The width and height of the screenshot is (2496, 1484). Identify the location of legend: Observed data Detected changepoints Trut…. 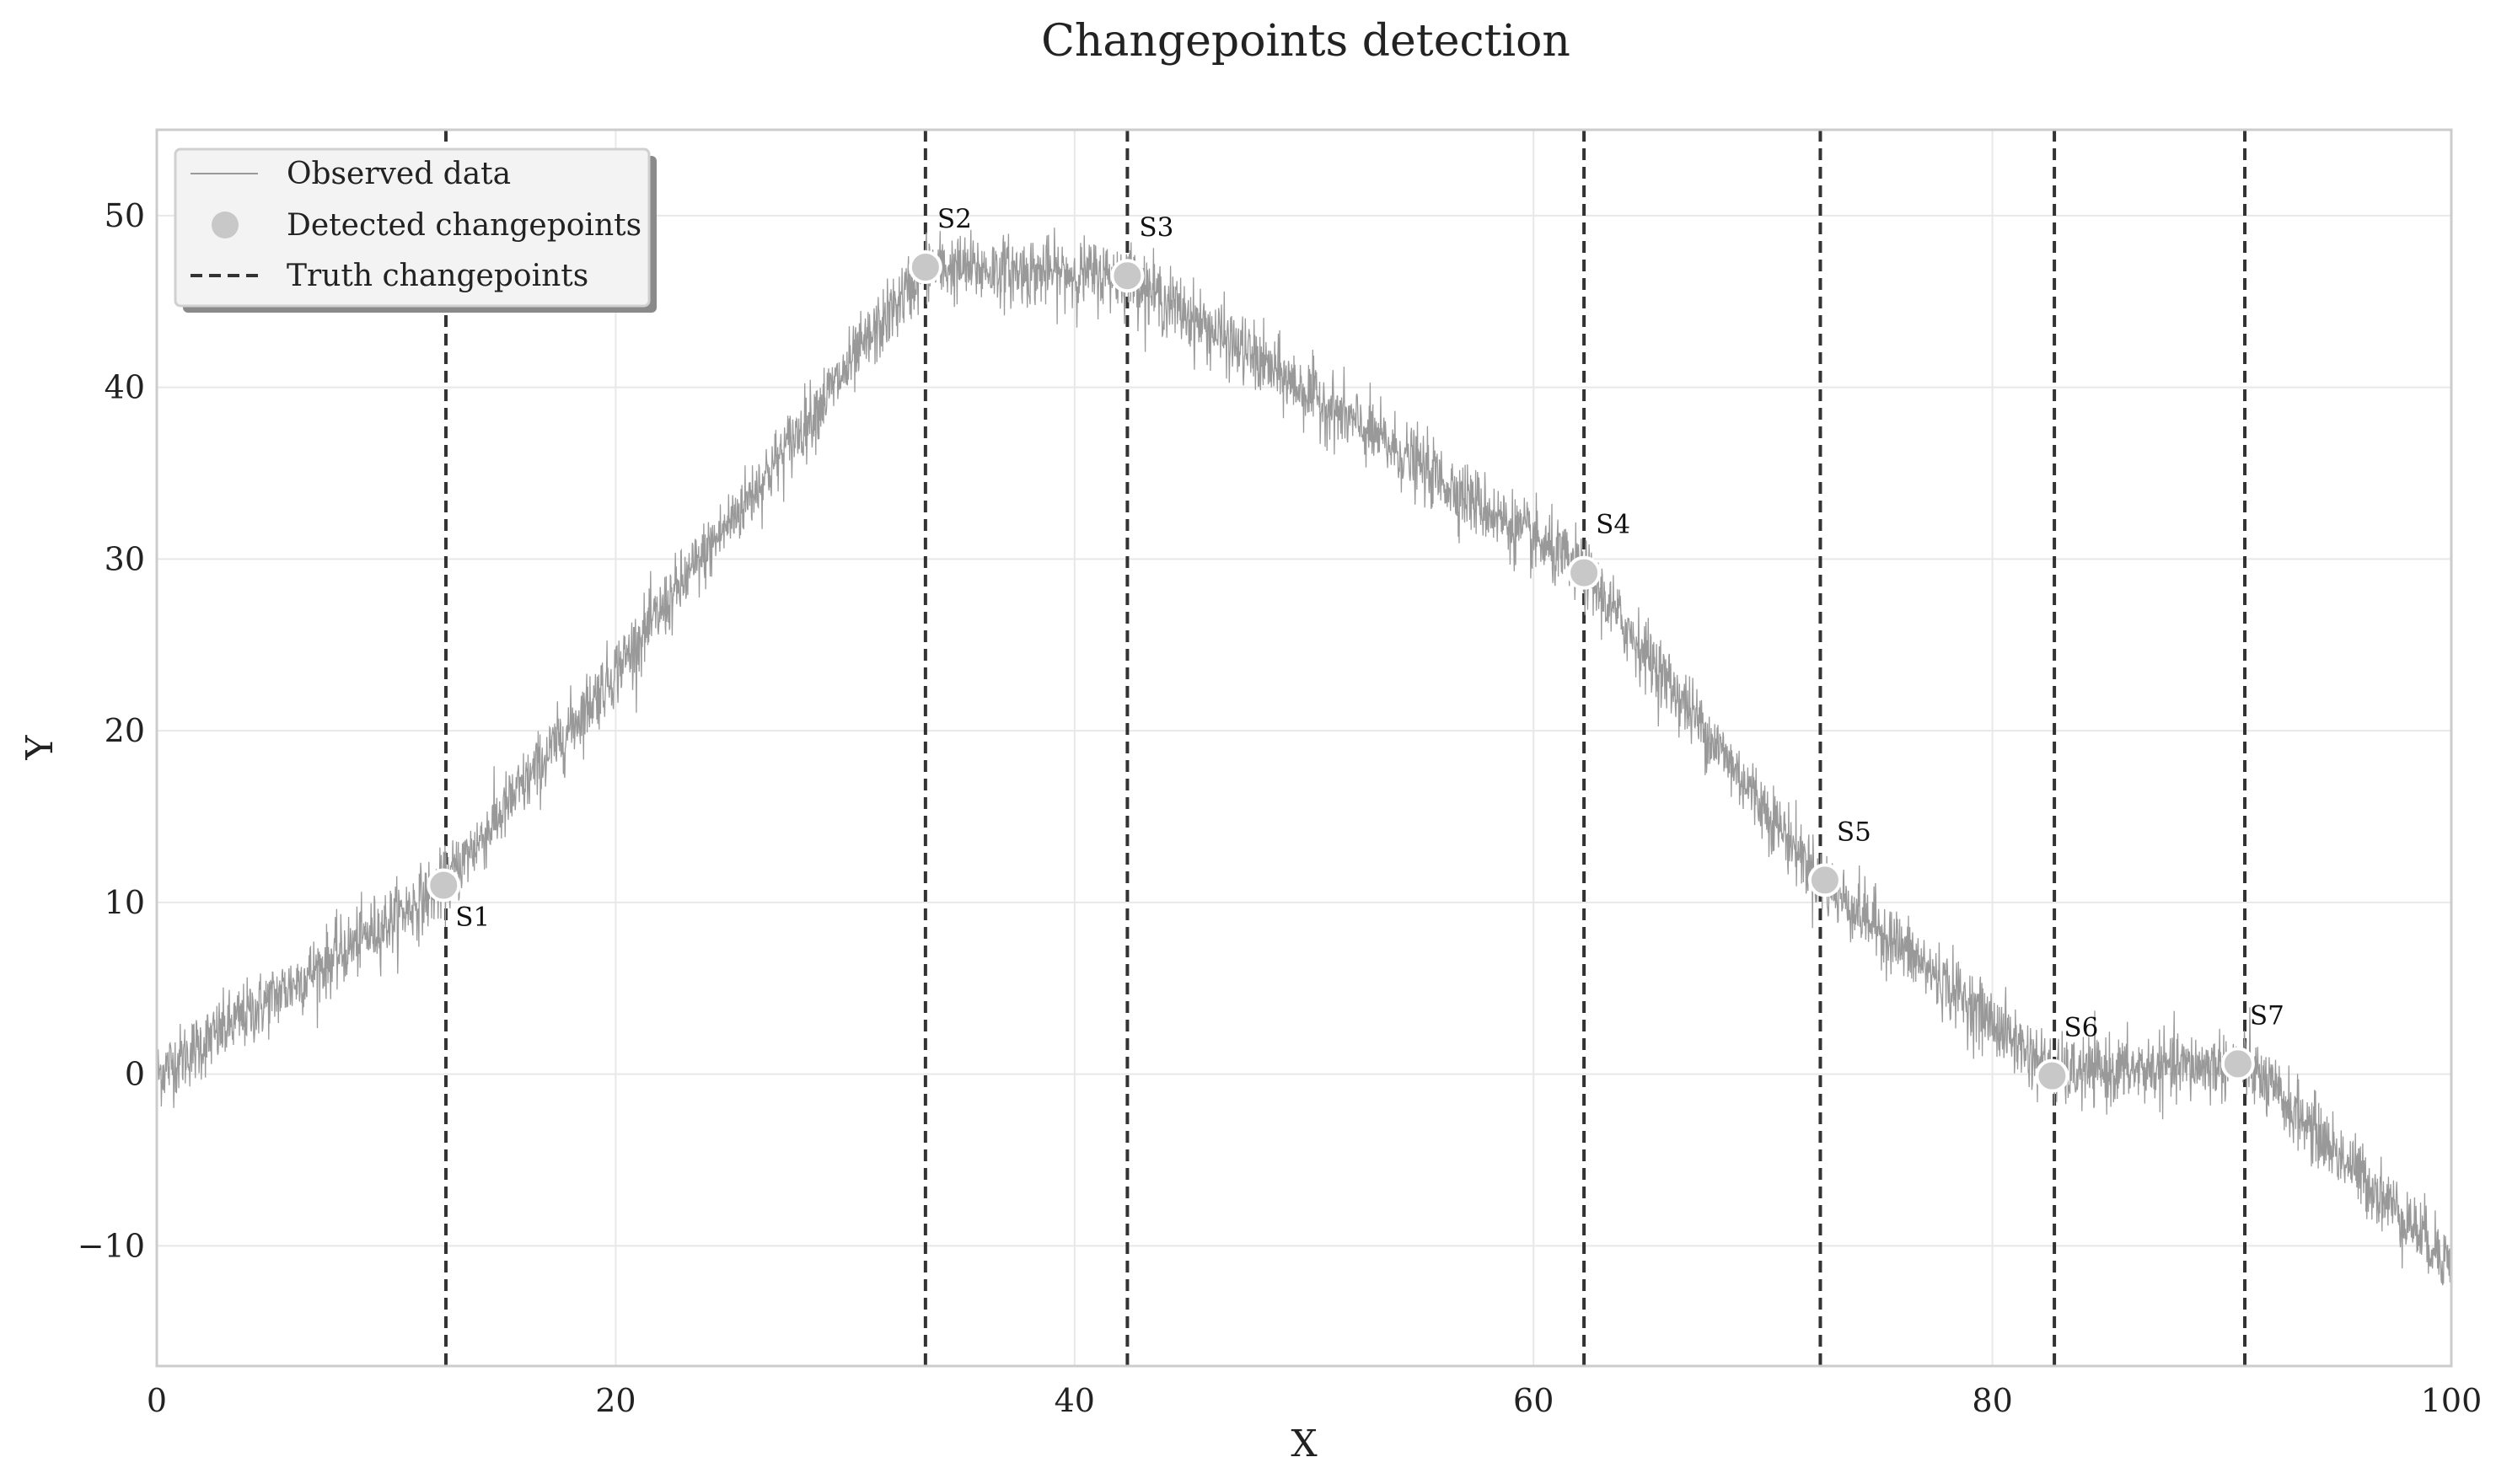
(415, 230).